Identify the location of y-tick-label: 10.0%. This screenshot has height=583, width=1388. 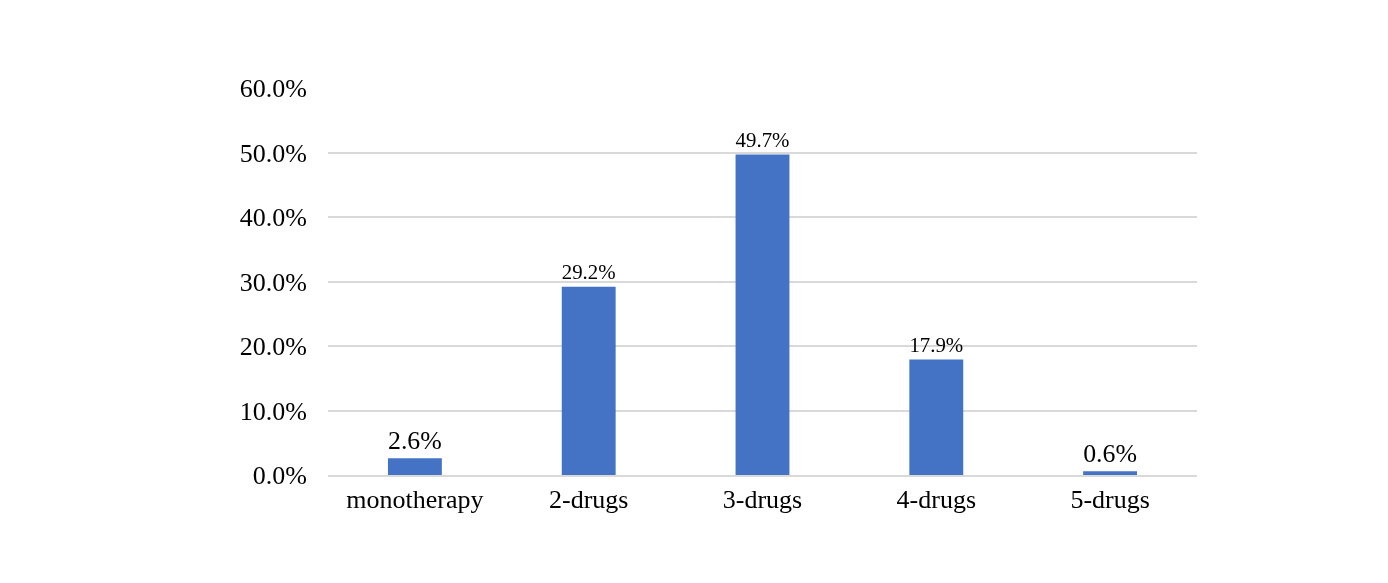
(273, 411).